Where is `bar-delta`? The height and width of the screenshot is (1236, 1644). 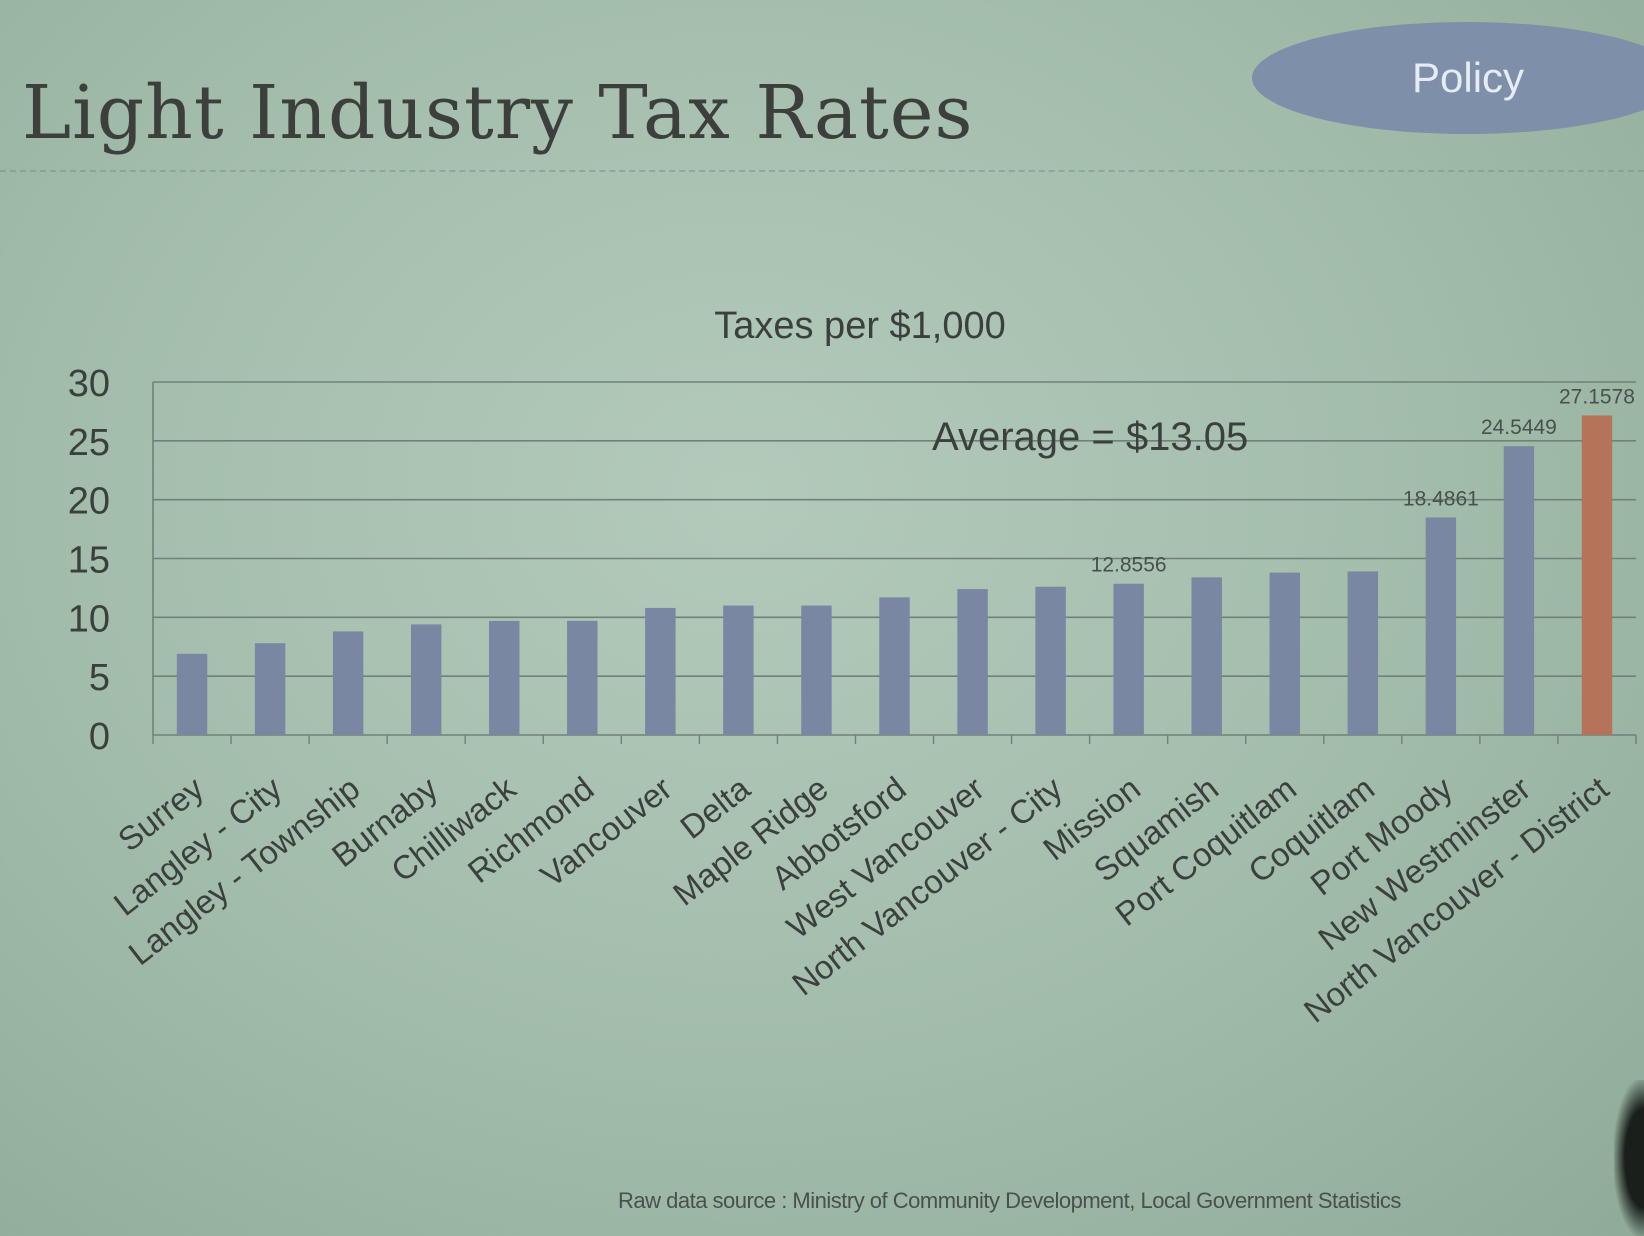
bar-delta is located at coordinates (738, 670).